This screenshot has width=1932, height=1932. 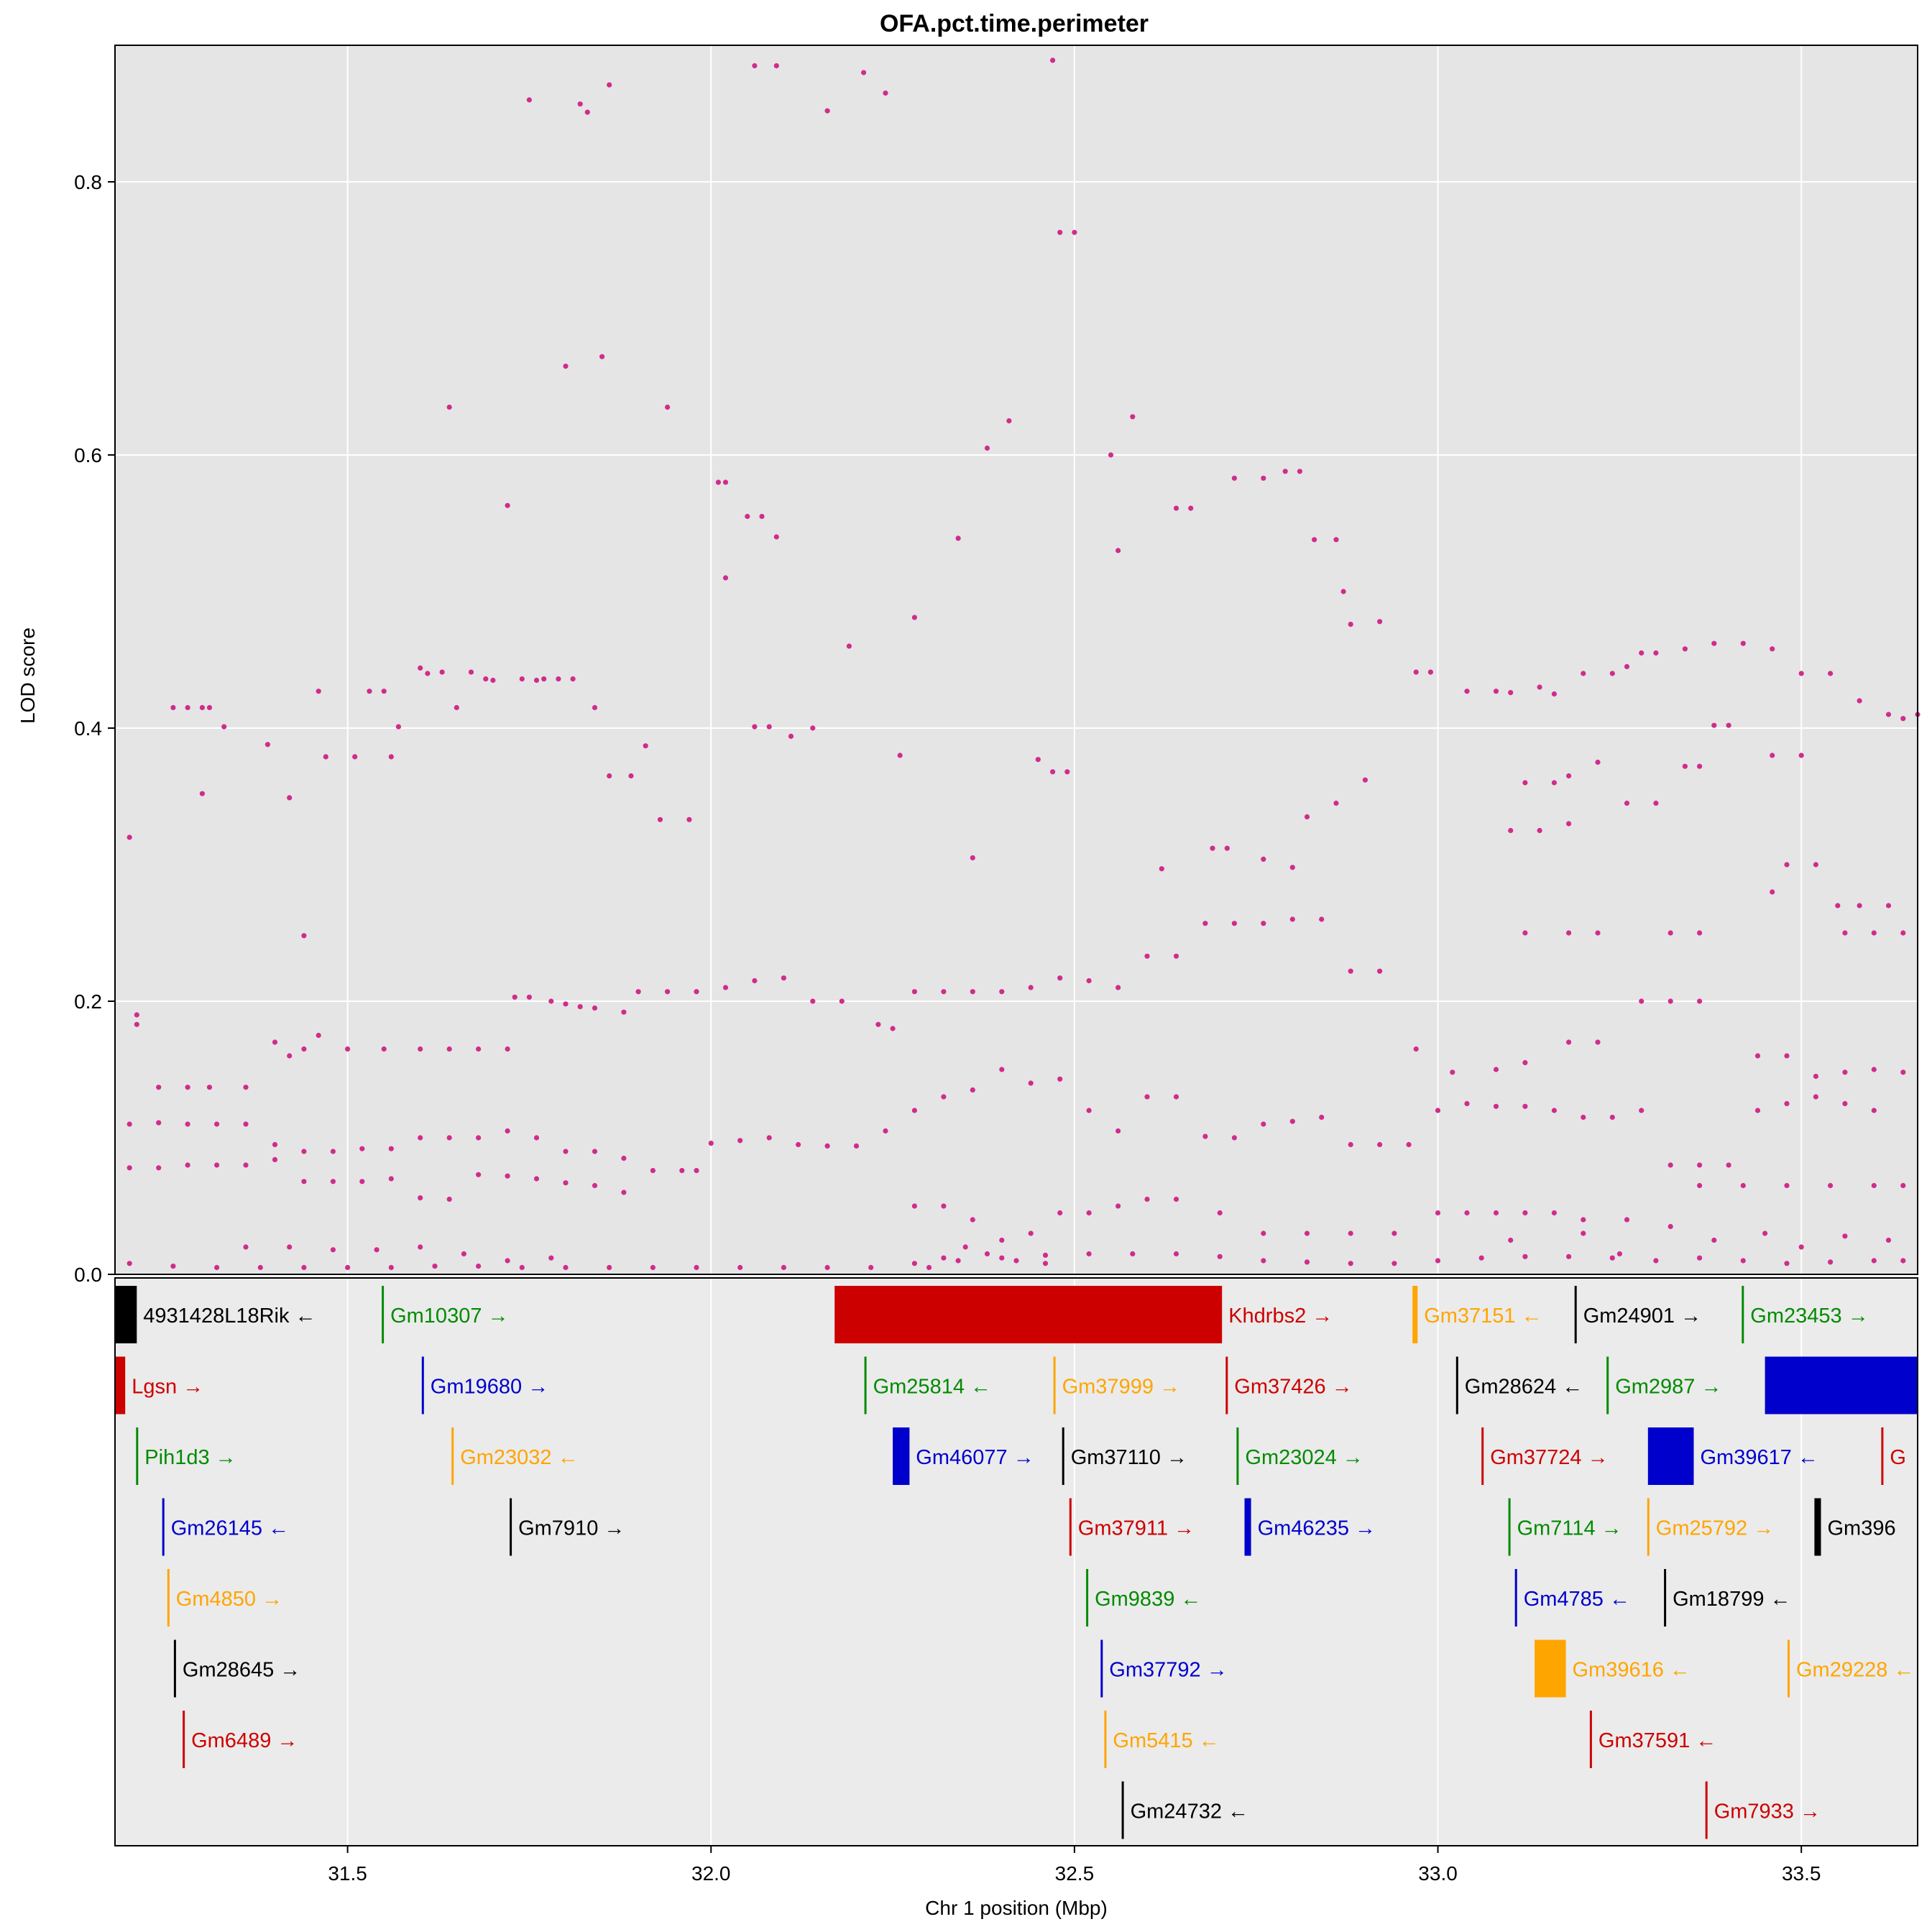 I want to click on gene-label: 4931428L18Rik ←, so click(x=229, y=1316).